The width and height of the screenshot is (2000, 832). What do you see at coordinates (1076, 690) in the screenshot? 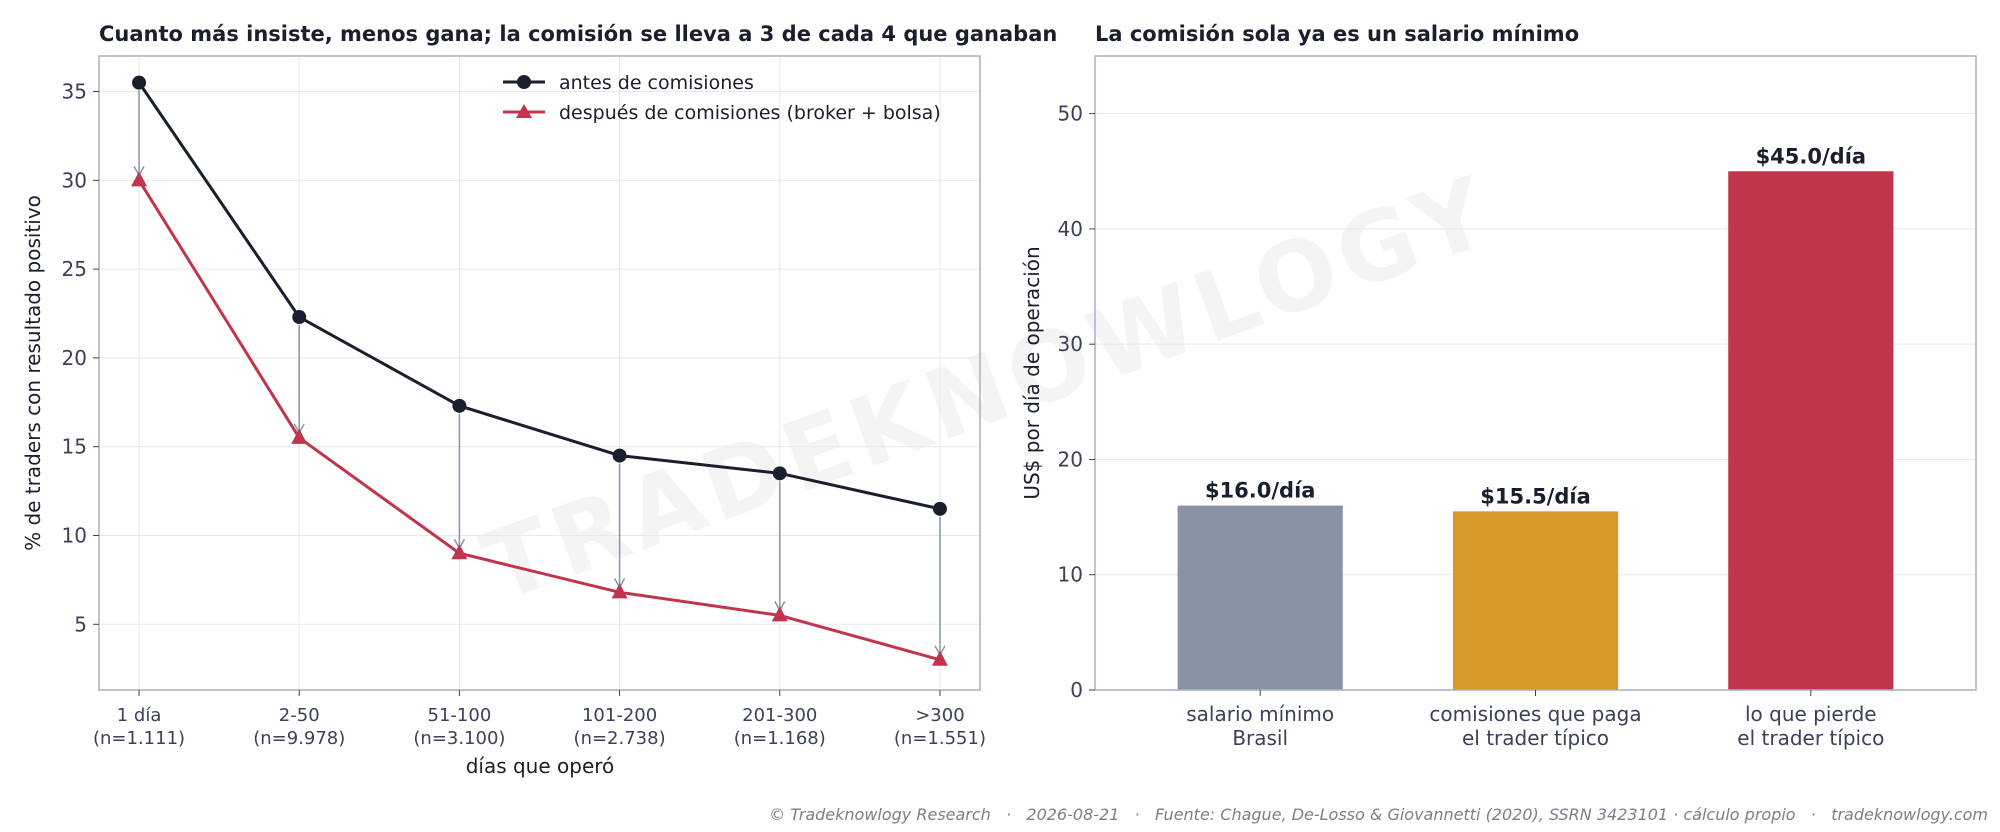
I see `y-tick-label: 0` at bounding box center [1076, 690].